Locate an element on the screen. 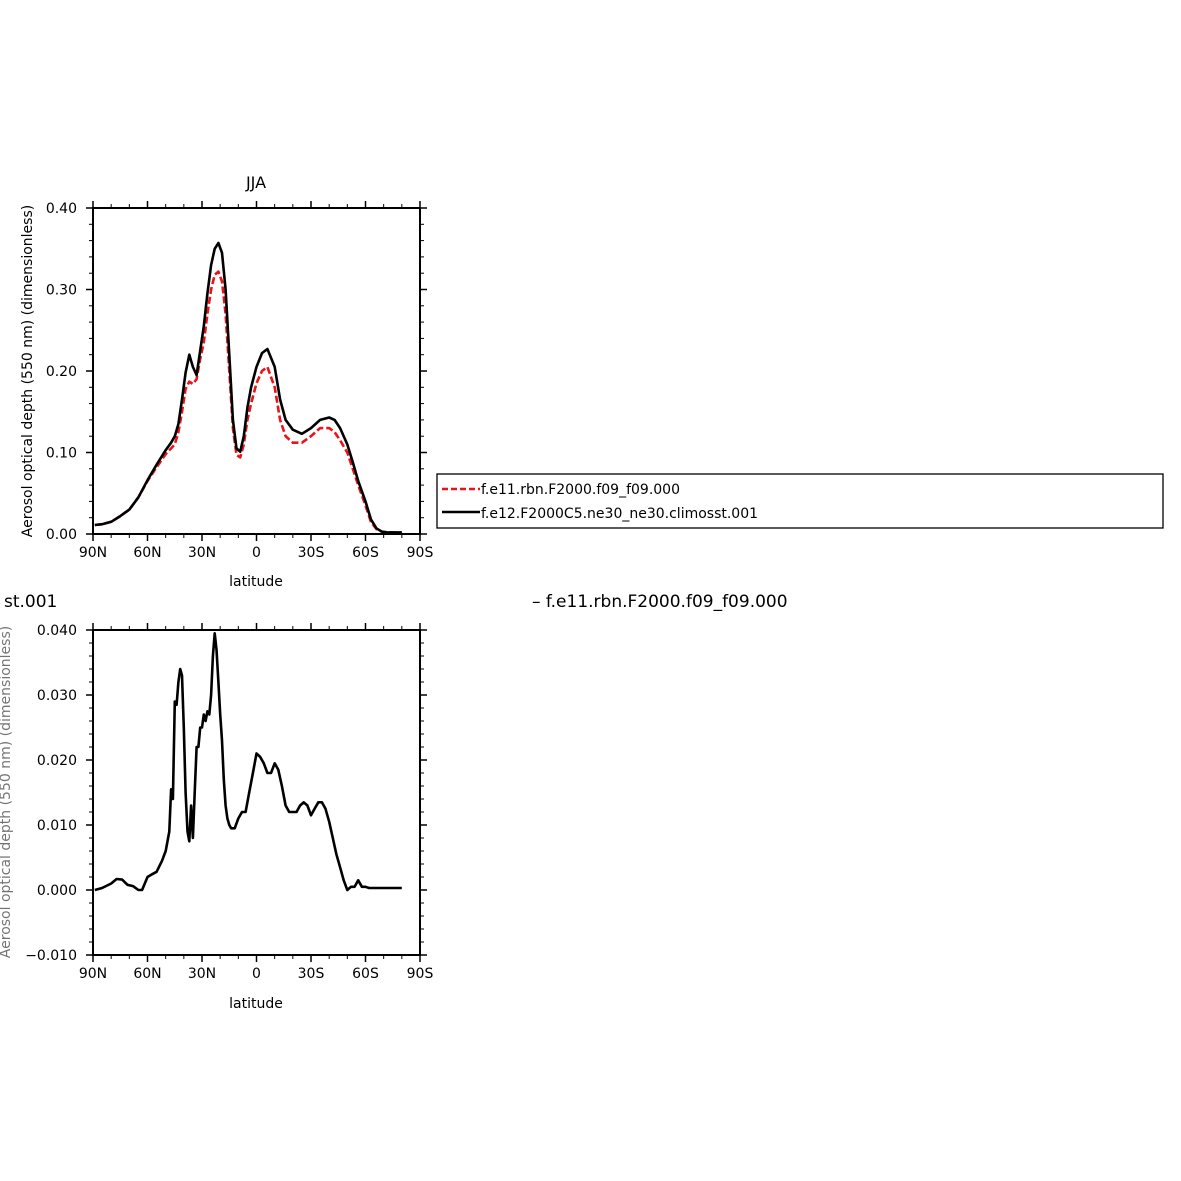  bottom-y-tick-label: 0.040 is located at coordinates (57, 631).